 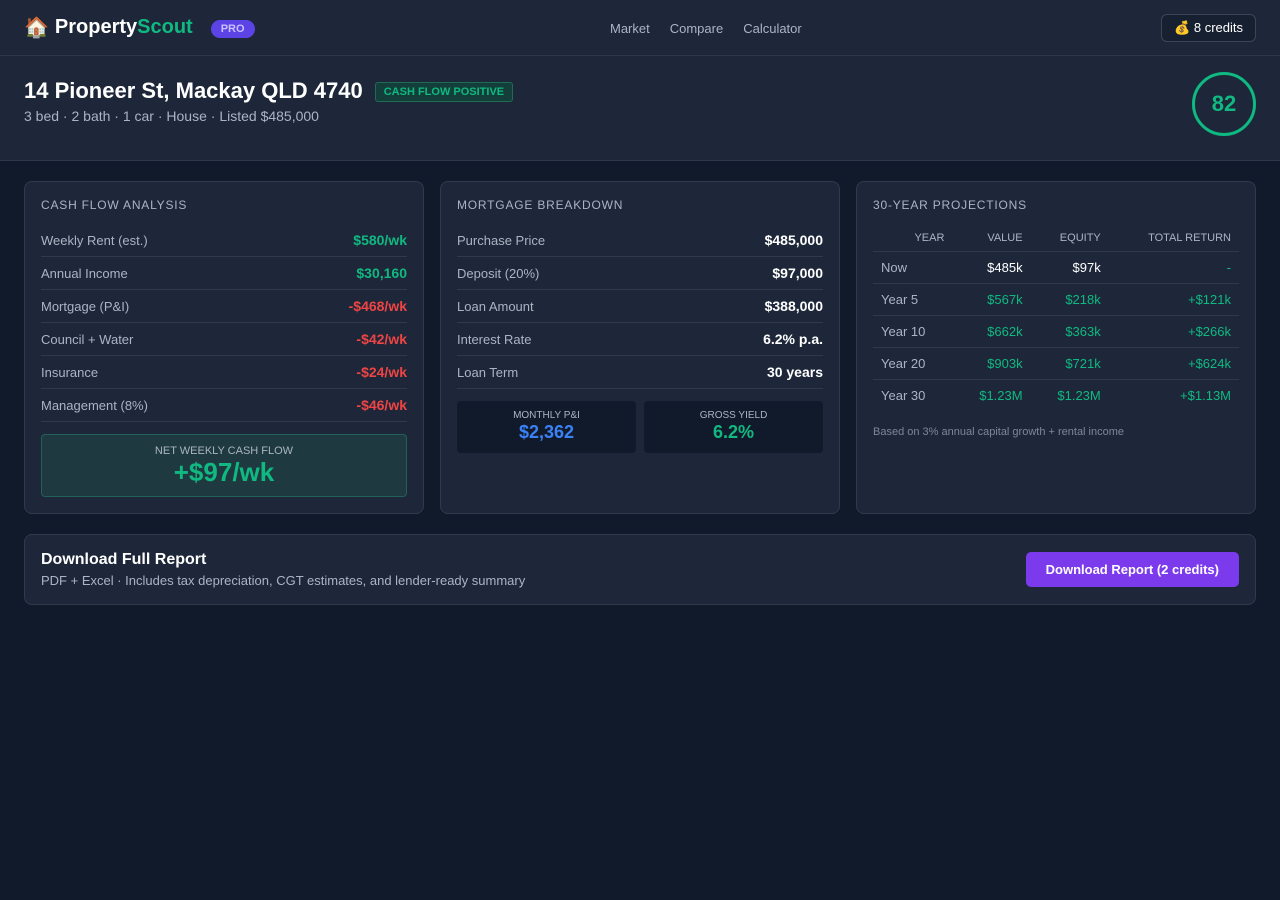 What do you see at coordinates (640, 306) in the screenshot?
I see `mortgage-row-loan-amount: Loan Amount $388,000` at bounding box center [640, 306].